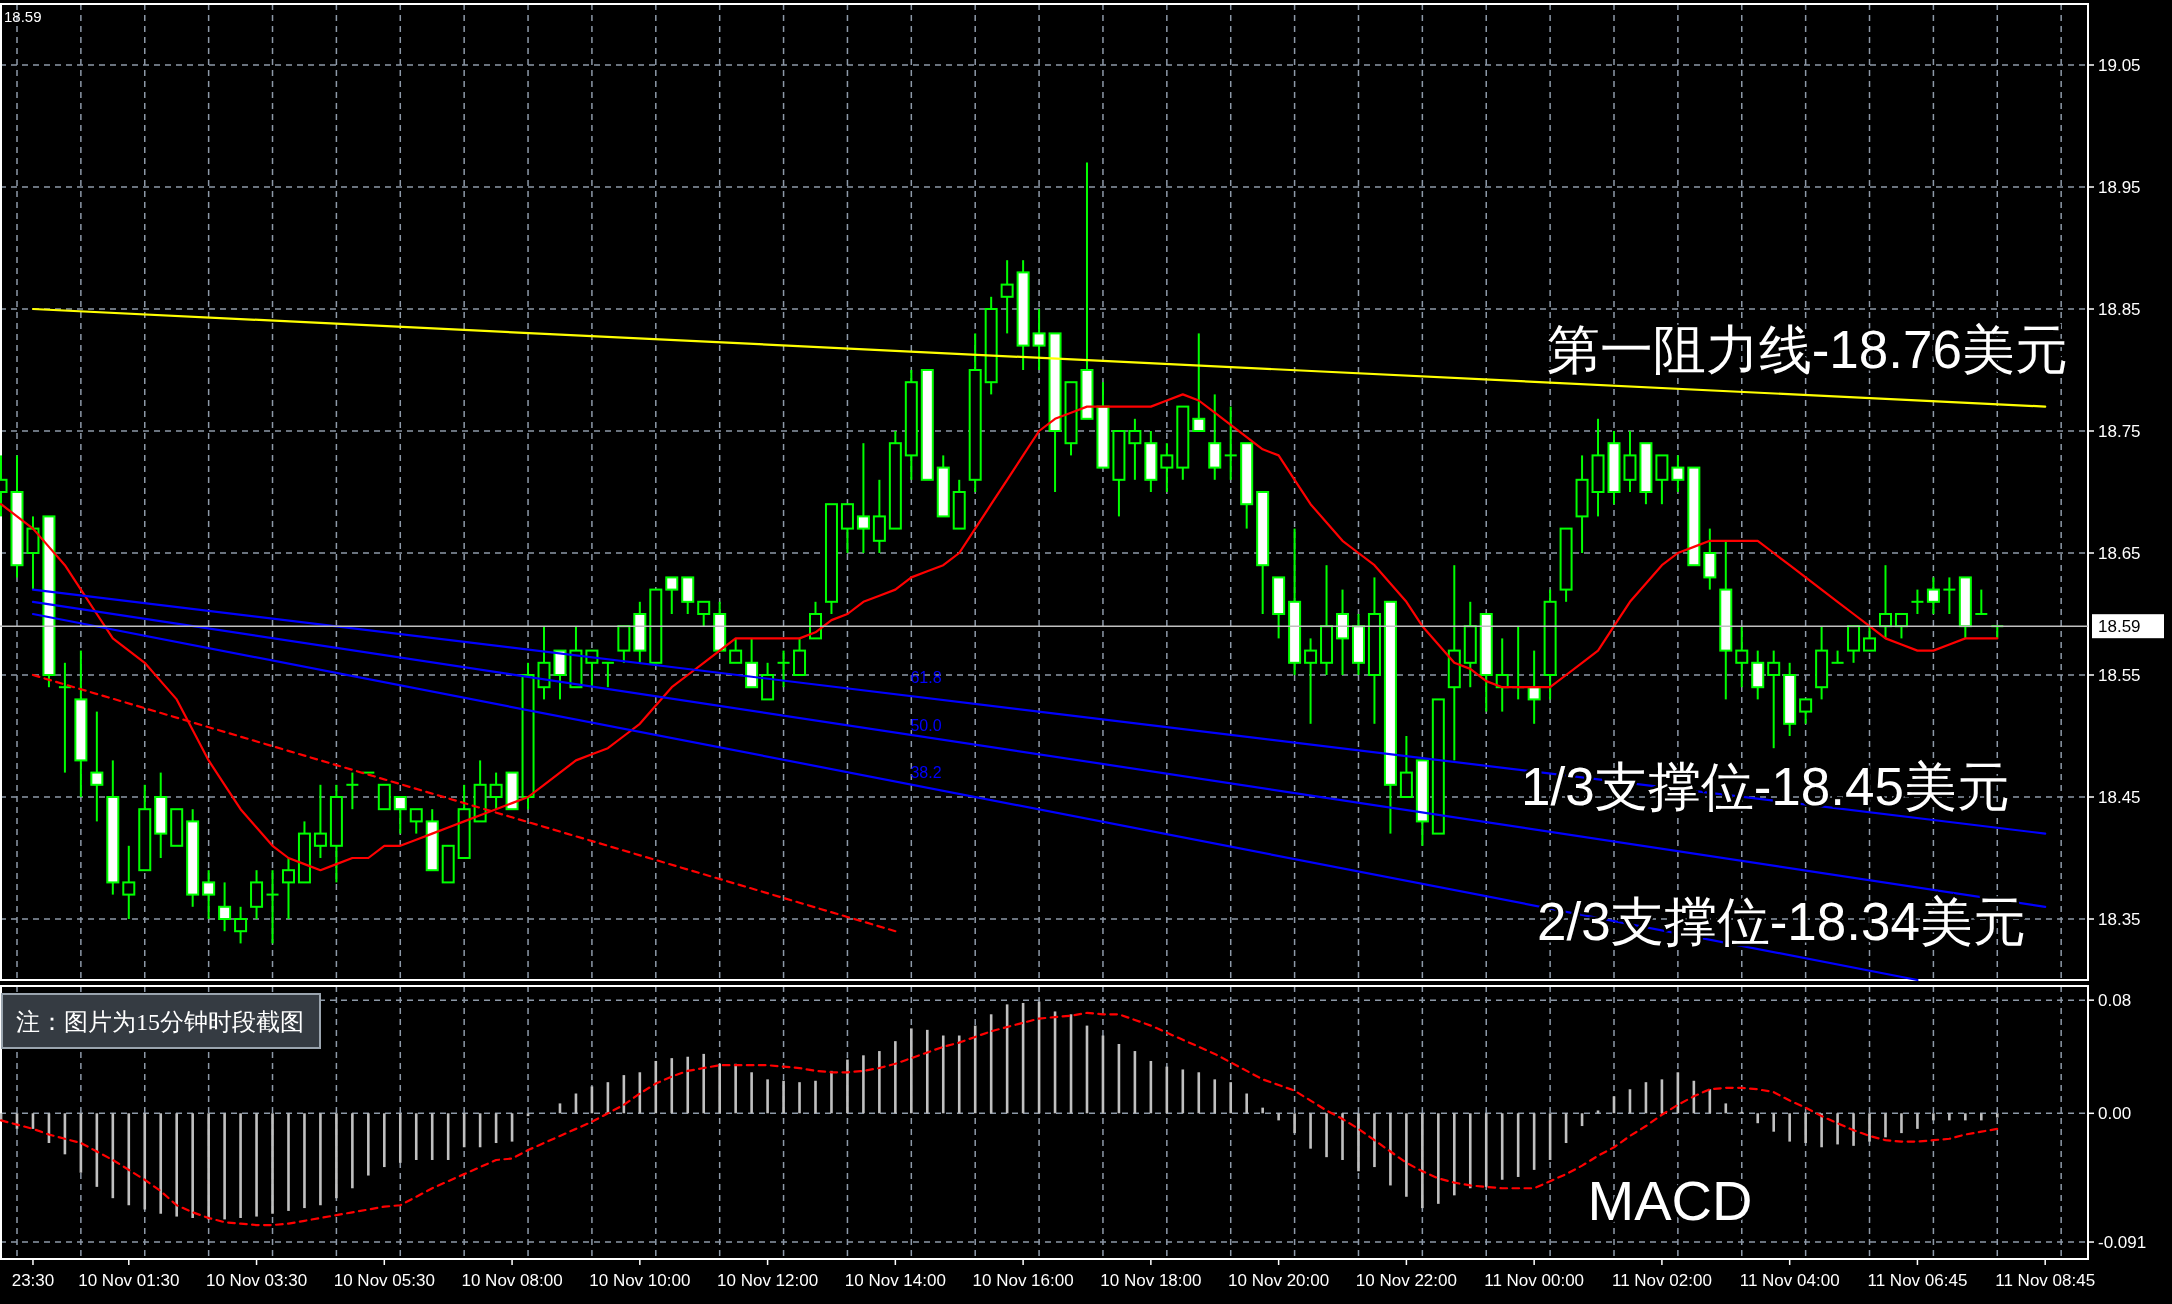  I want to click on y-tick-label: 19.05, so click(2119, 65).